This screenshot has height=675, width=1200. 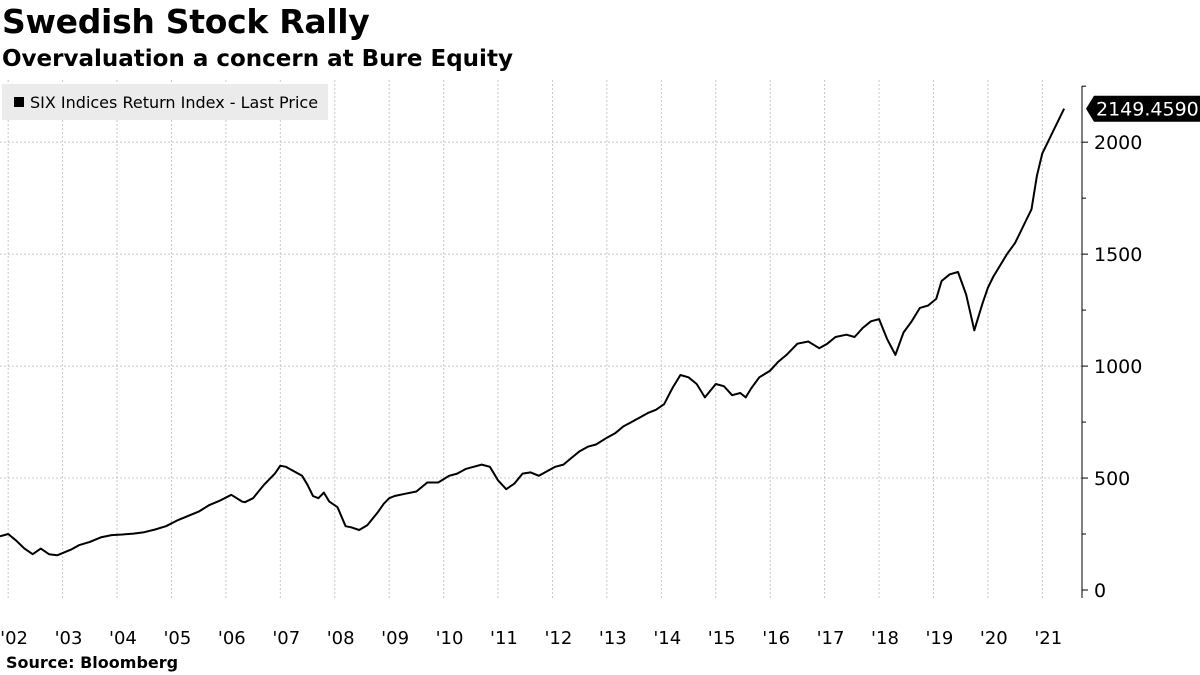 What do you see at coordinates (1118, 255) in the screenshot?
I see `y-tick-label: 1500` at bounding box center [1118, 255].